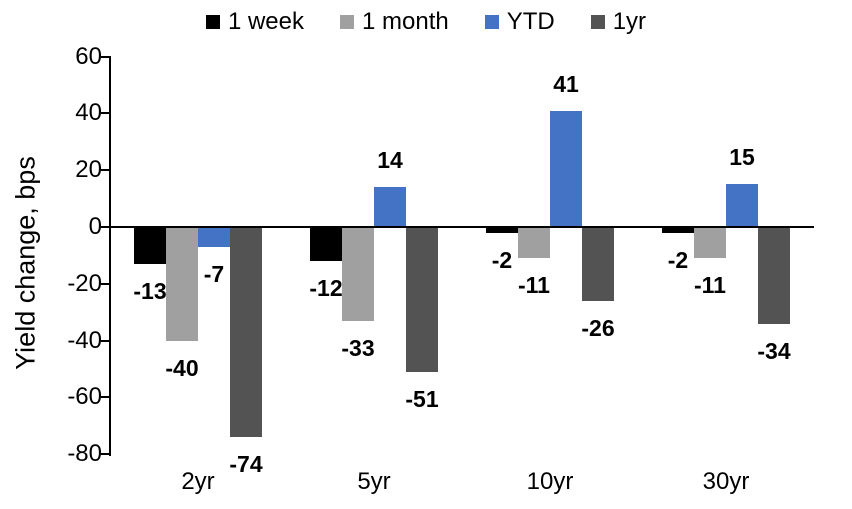 This screenshot has height=509, width=852. Describe the element at coordinates (110, 256) in the screenshot. I see `y-axis-line` at that location.